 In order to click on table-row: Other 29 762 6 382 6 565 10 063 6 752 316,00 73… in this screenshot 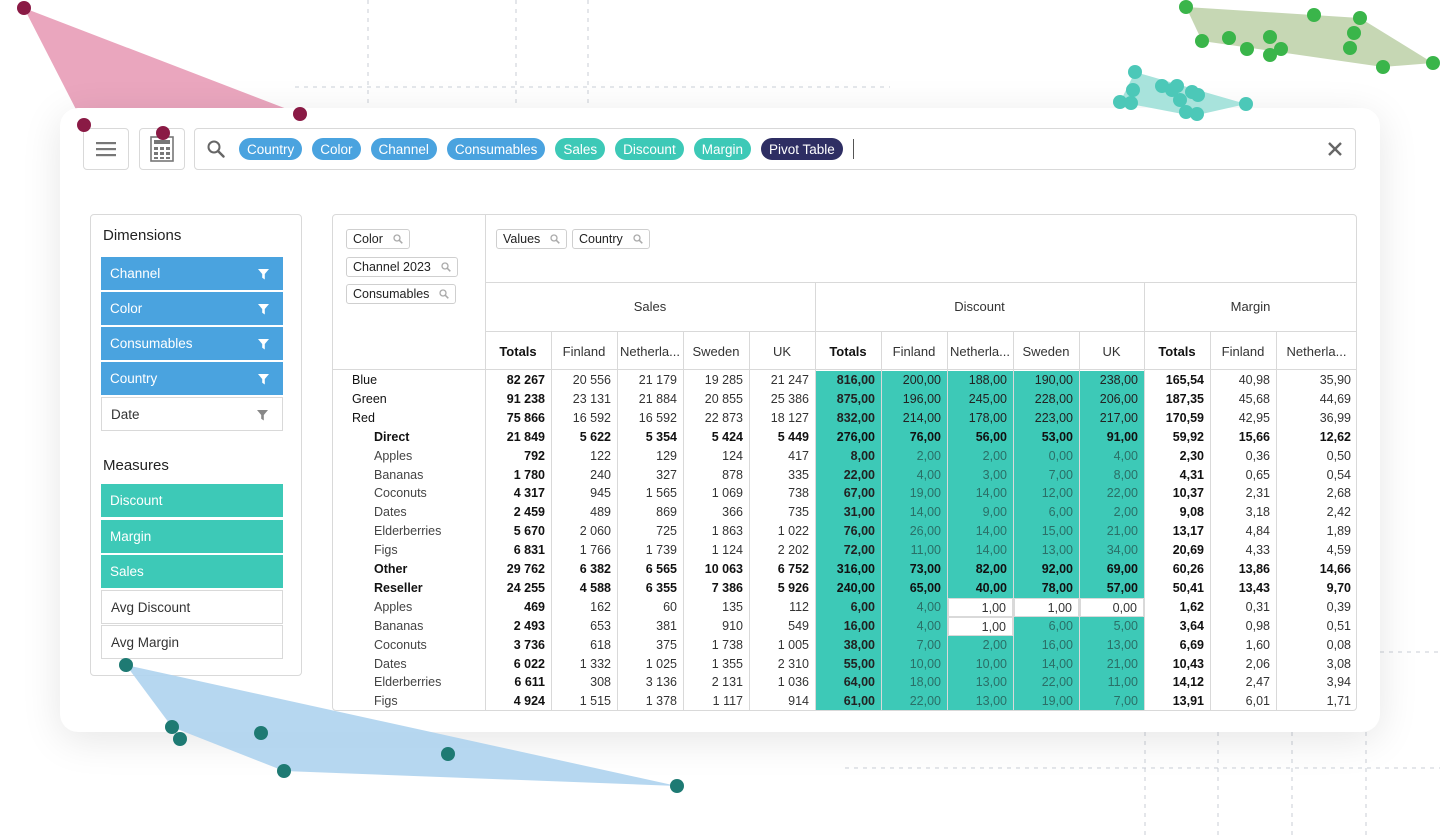, I will do `click(844, 569)`.